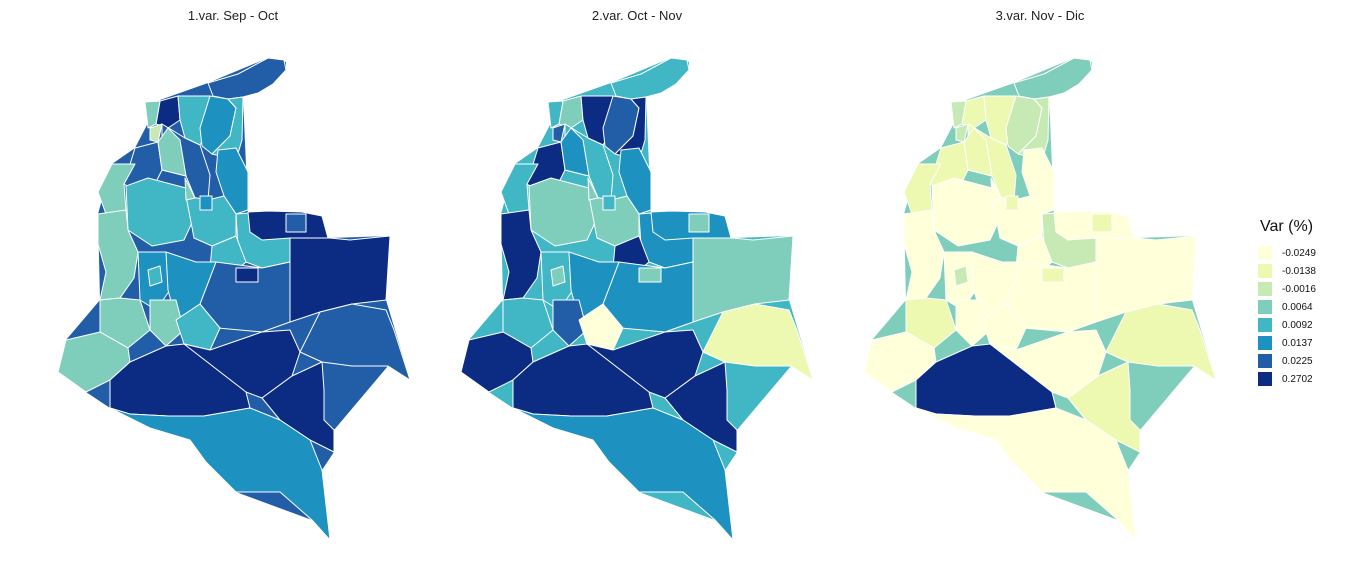 The image size is (1352, 566). I want to click on legend-label: 0.0092, so click(1297, 325).